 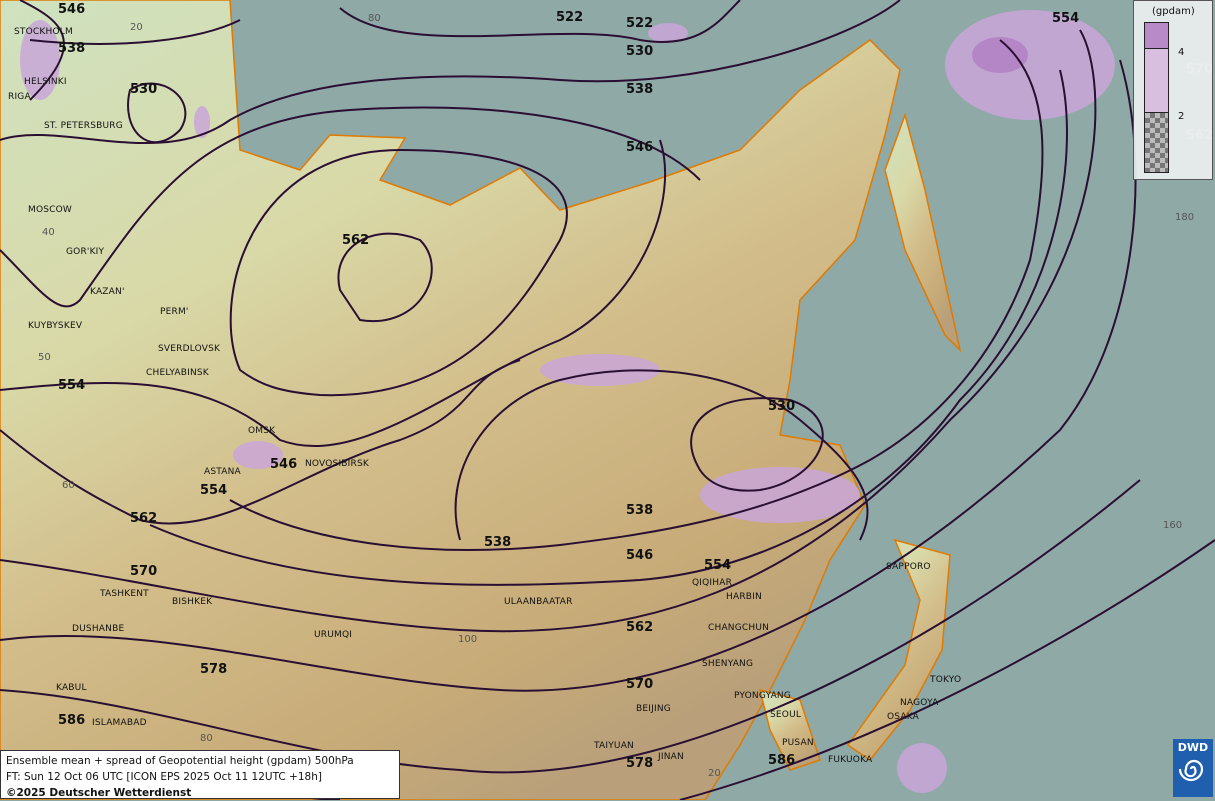 What do you see at coordinates (1156, 80) in the screenshot?
I see `legend-swatch-mid` at bounding box center [1156, 80].